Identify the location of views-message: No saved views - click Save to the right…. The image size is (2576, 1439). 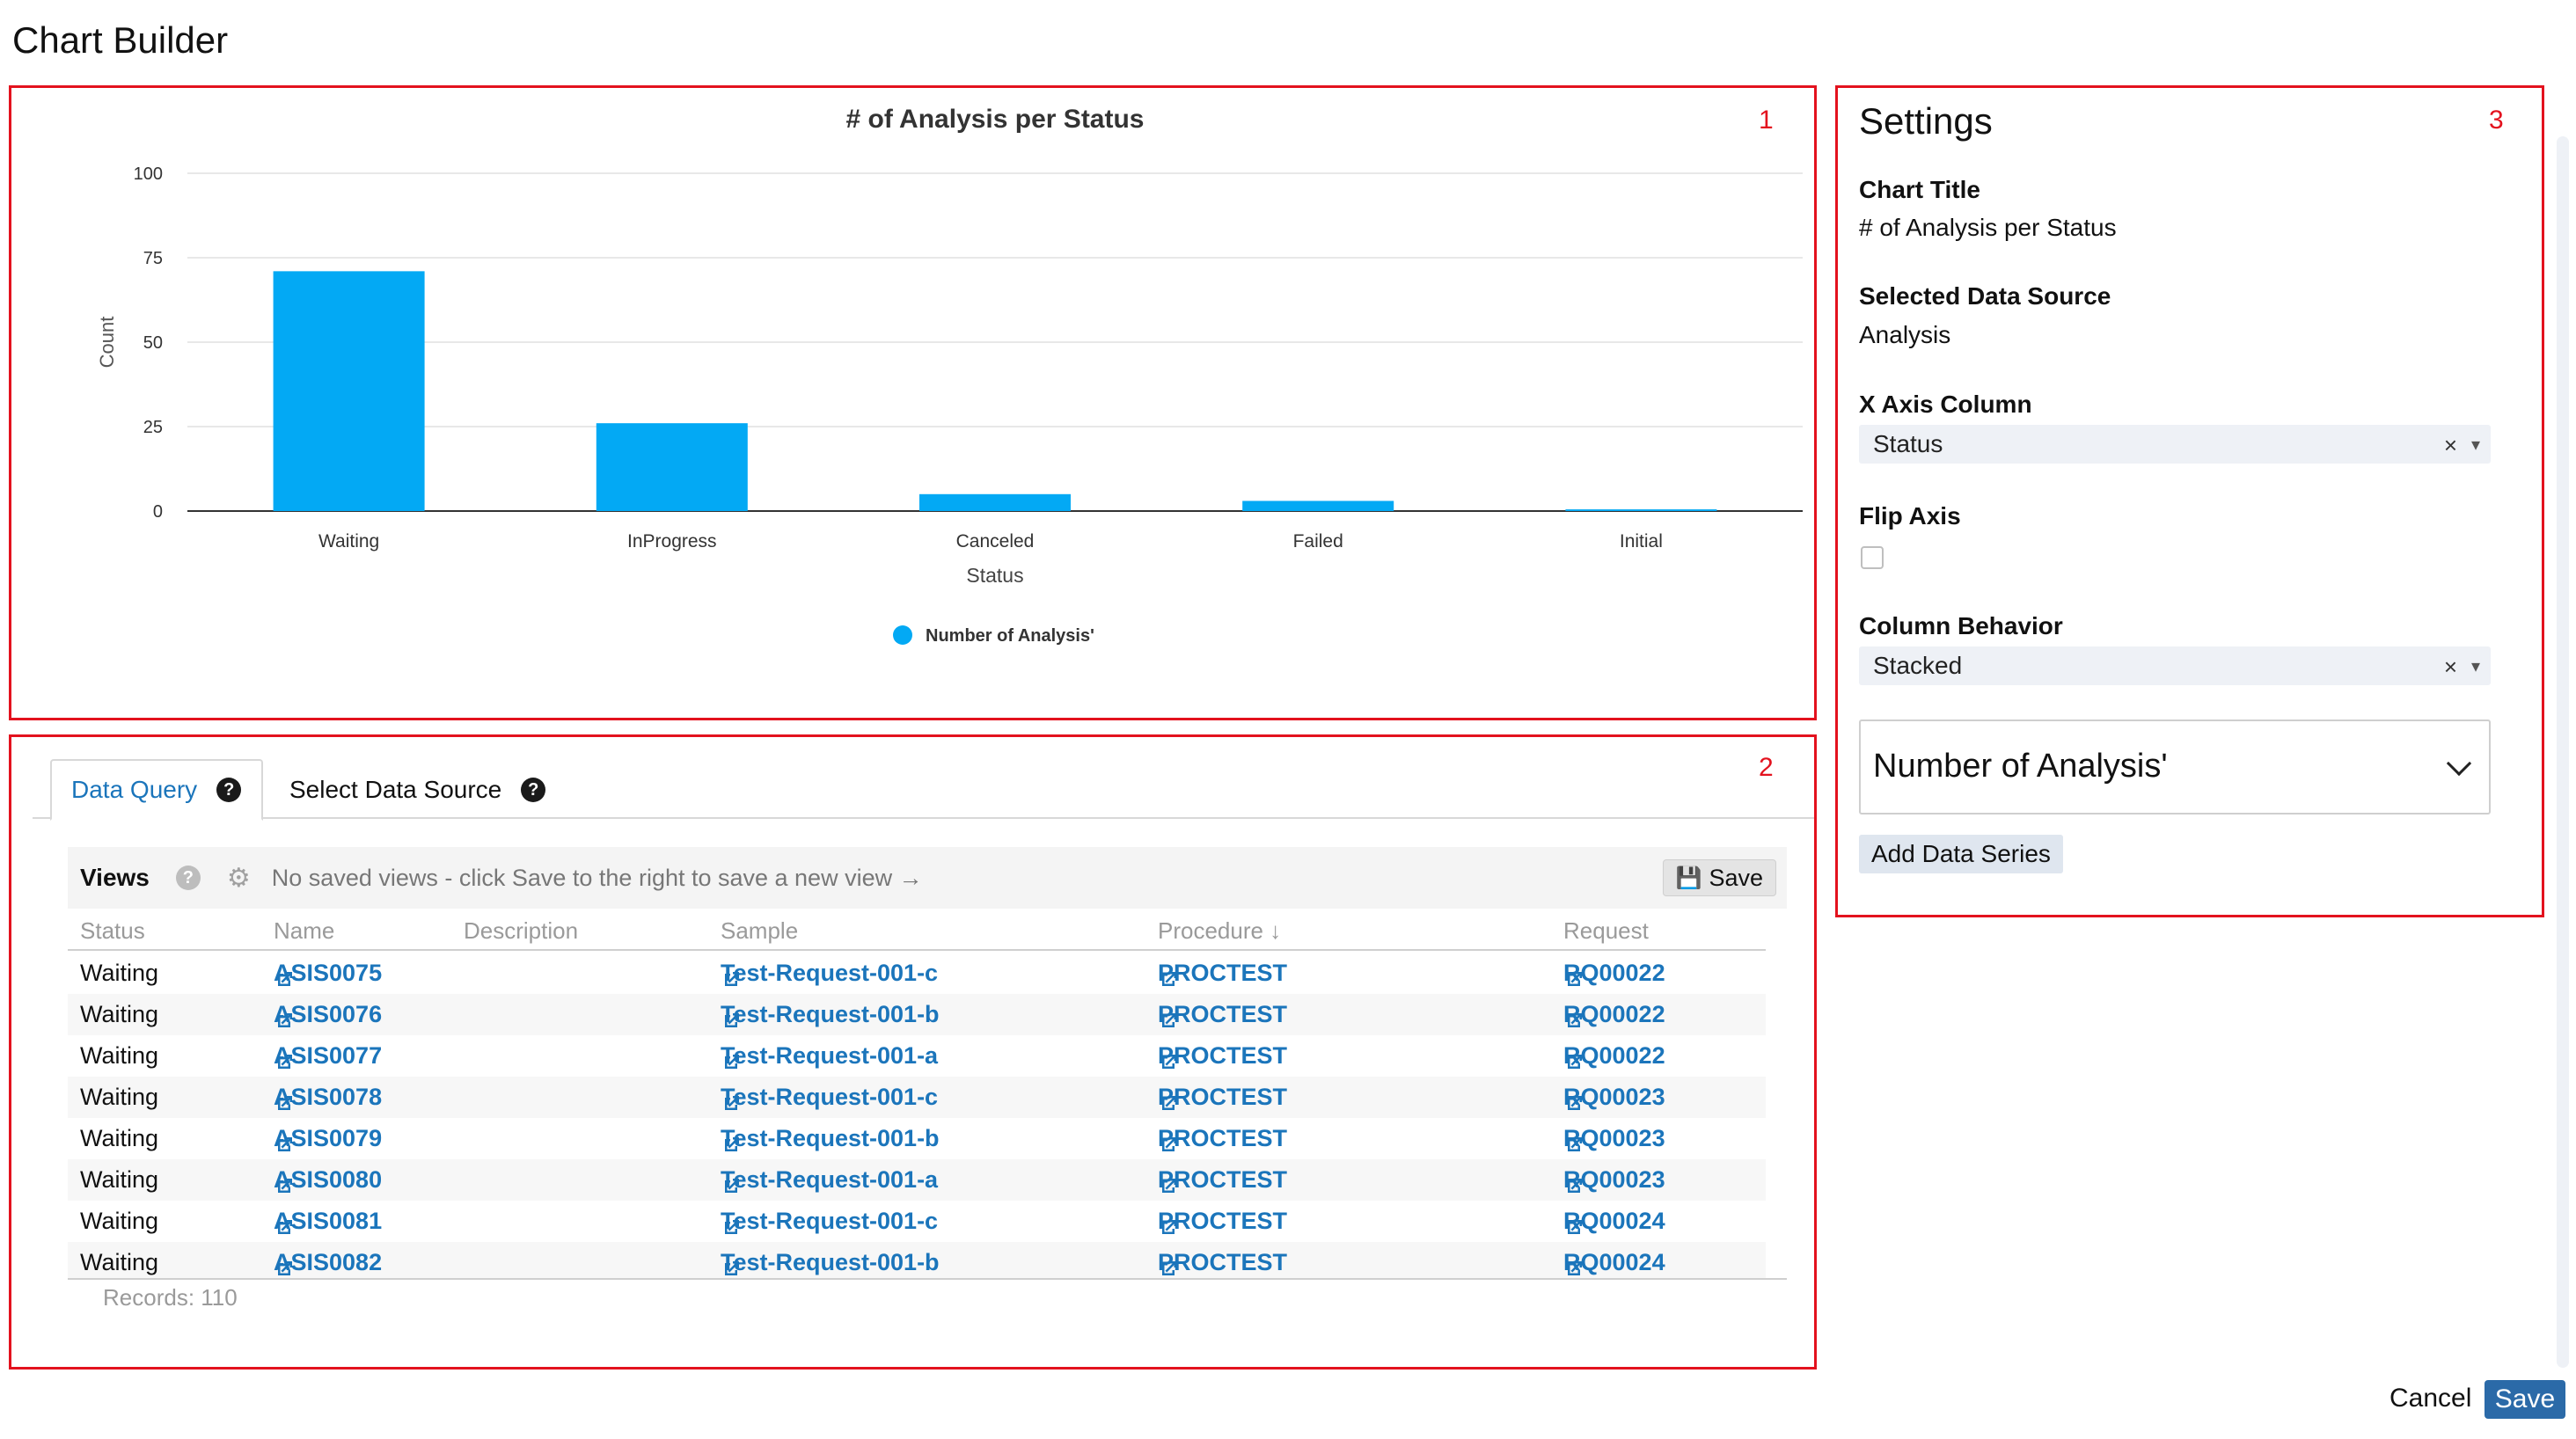
(597, 877).